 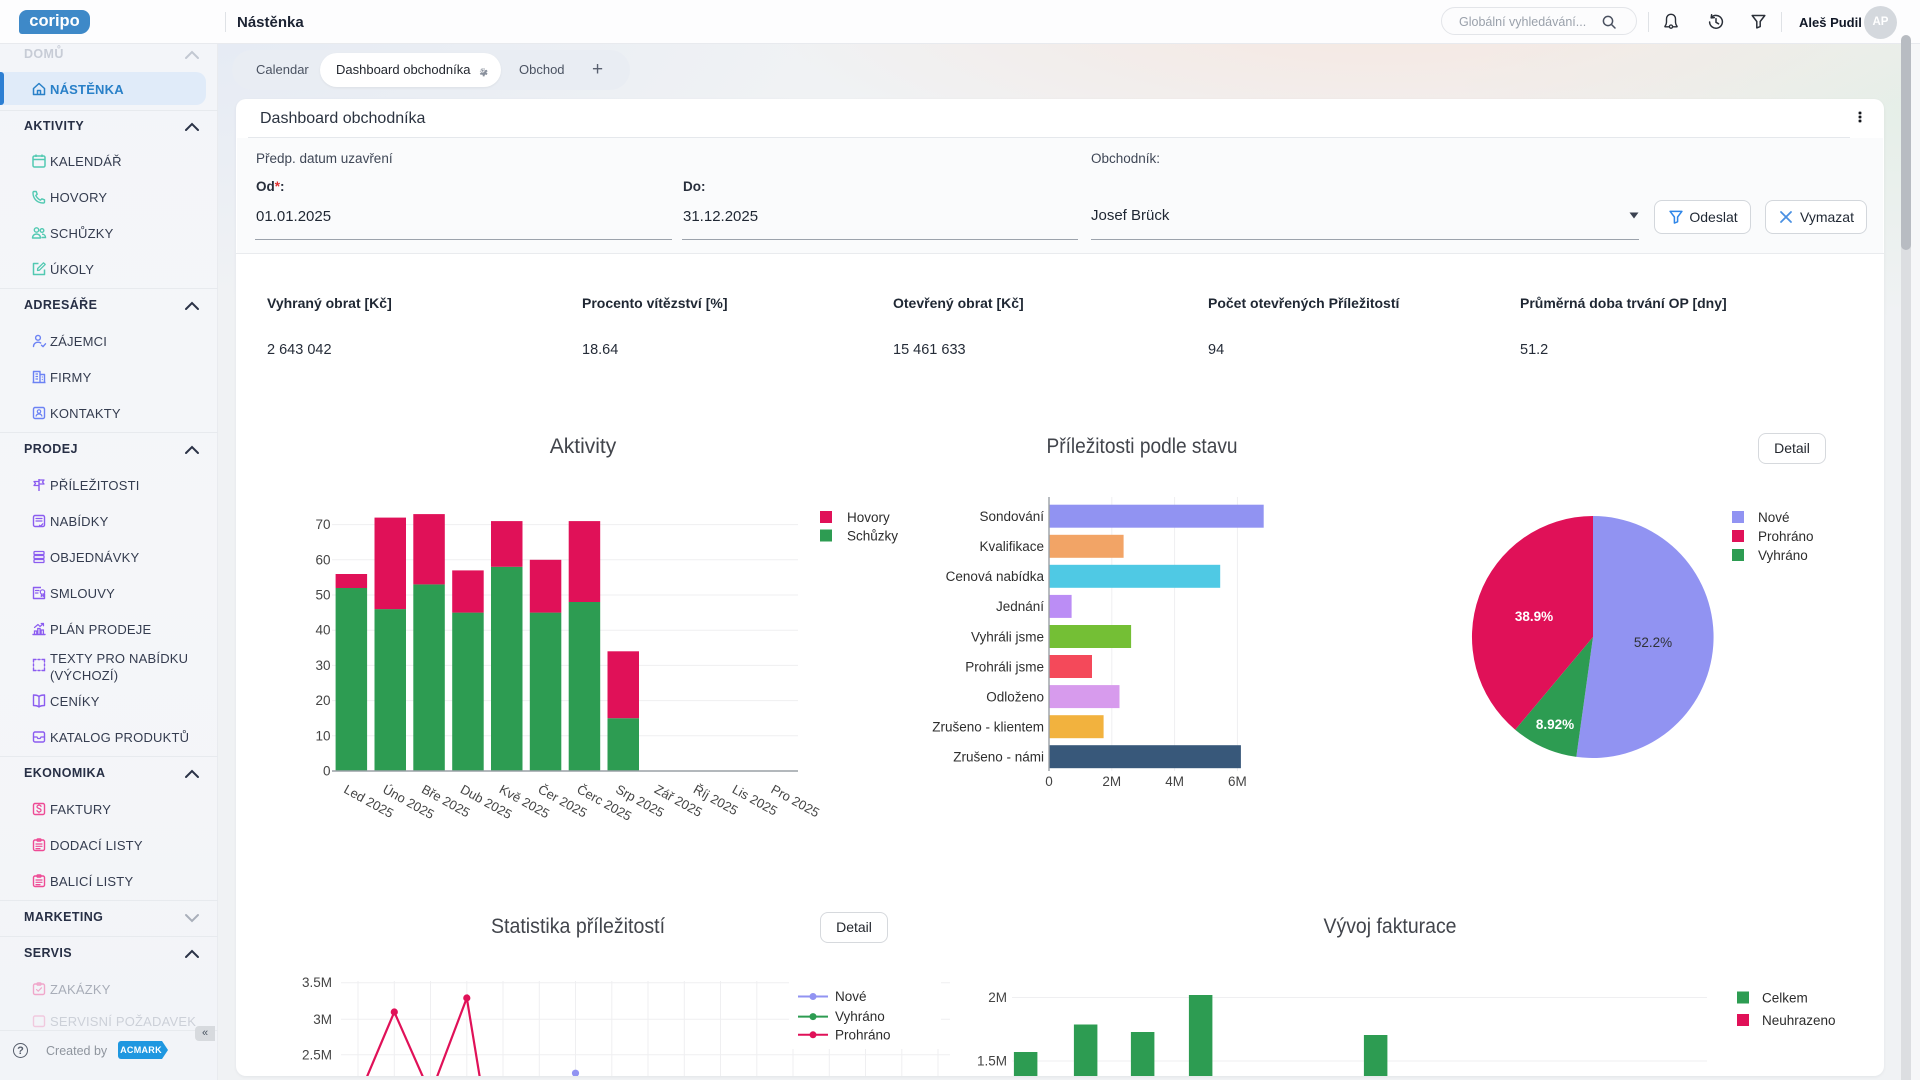 I want to click on svg-text: Vývoj fakturace, so click(x=1390, y=926).